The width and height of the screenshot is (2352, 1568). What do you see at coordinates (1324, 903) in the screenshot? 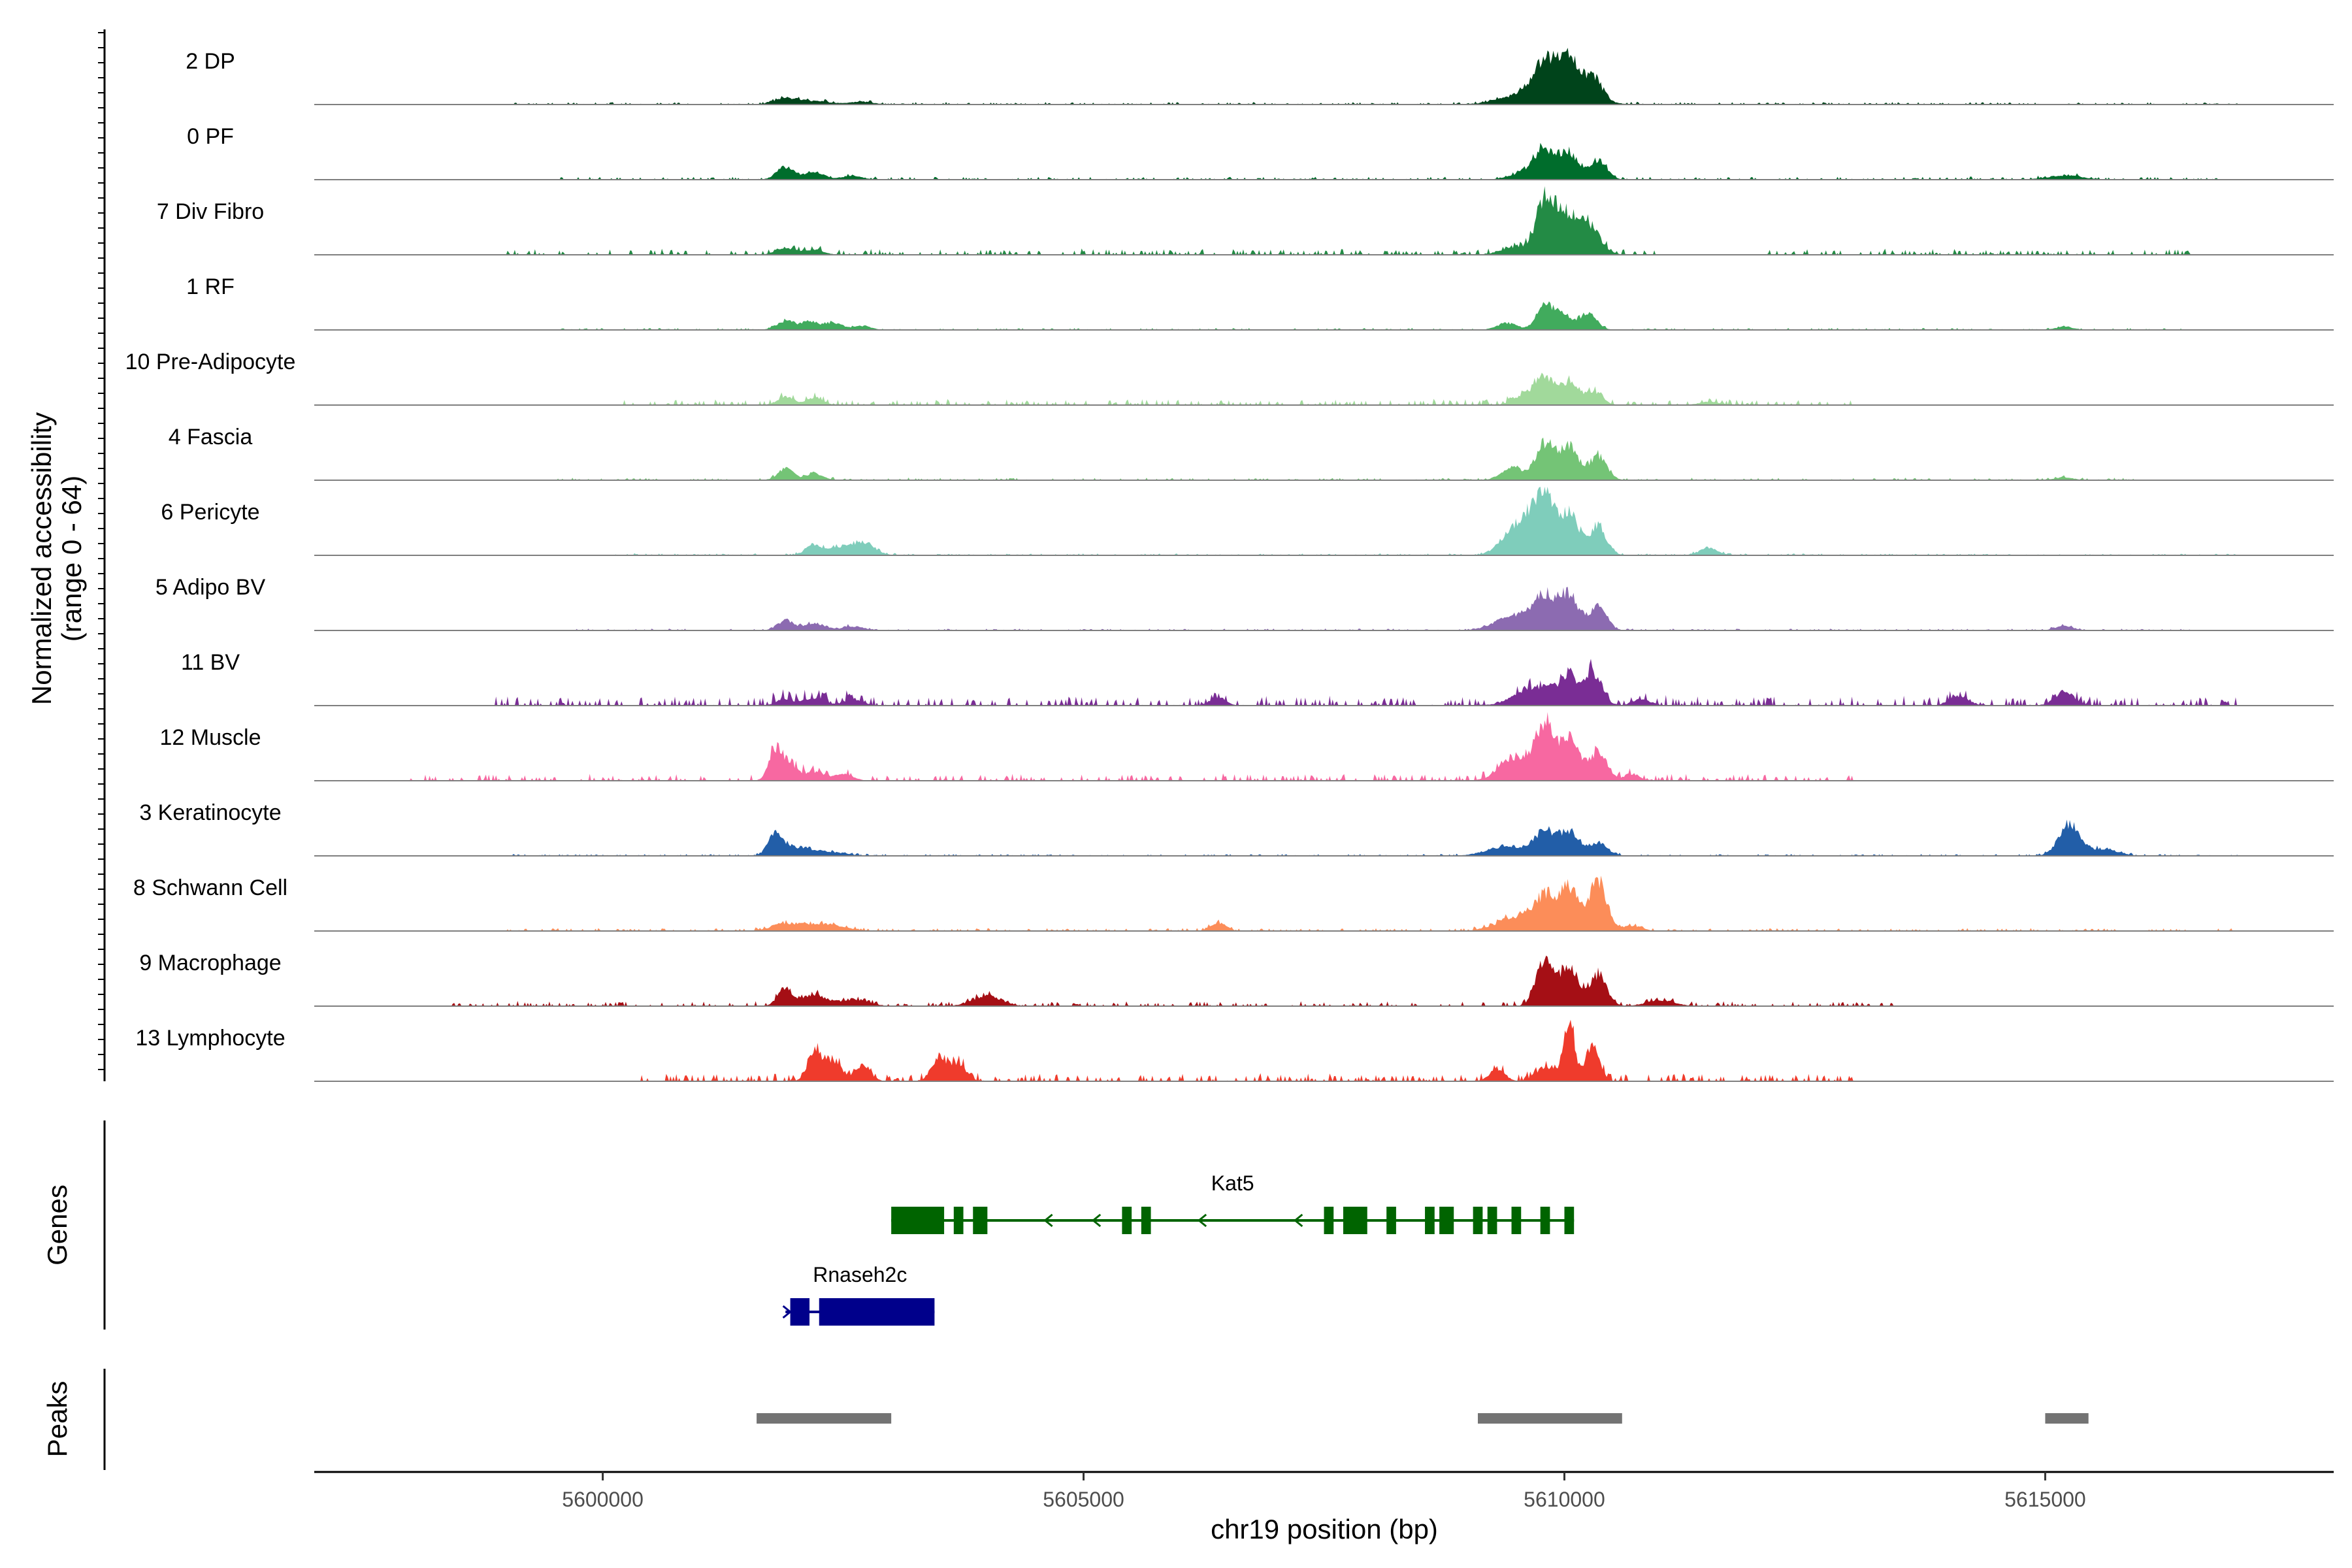
I see `coverage-area-8-schwann-cell` at bounding box center [1324, 903].